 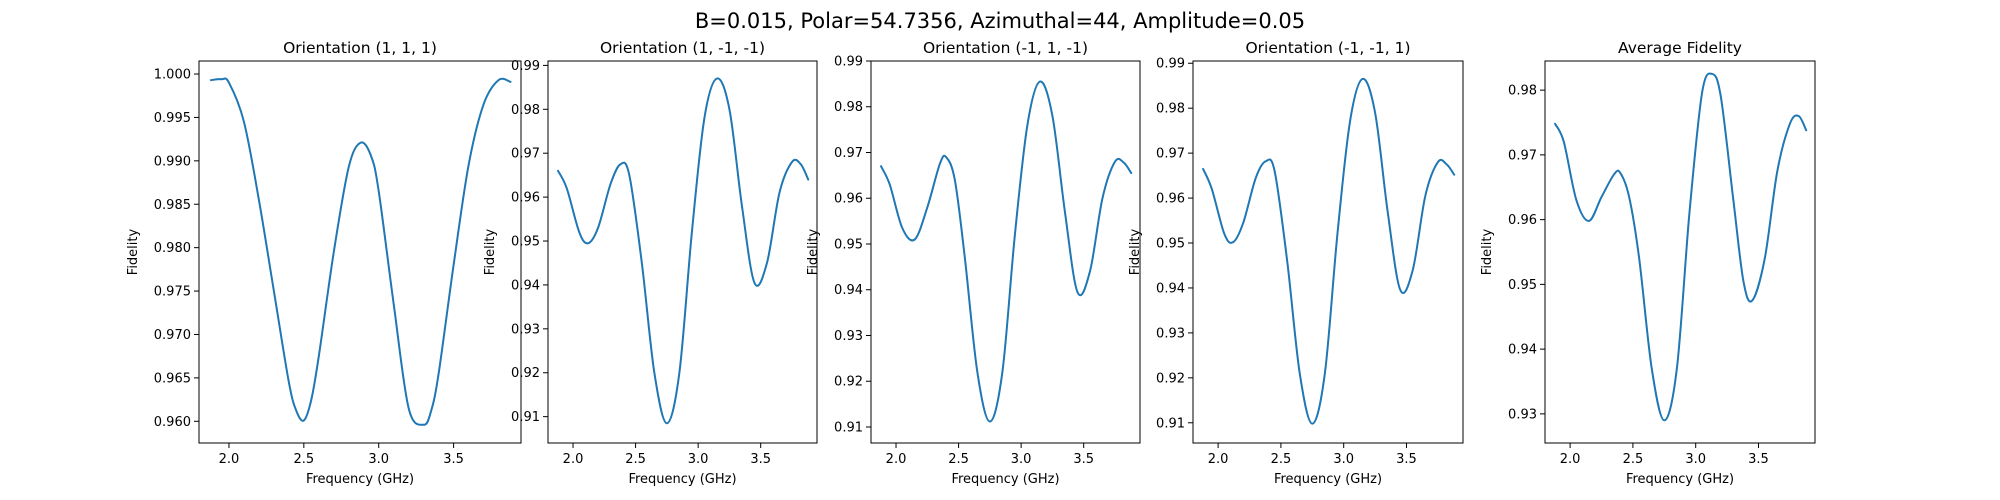 What do you see at coordinates (172, 118) in the screenshot?
I see `y-tick-label: 0.995` at bounding box center [172, 118].